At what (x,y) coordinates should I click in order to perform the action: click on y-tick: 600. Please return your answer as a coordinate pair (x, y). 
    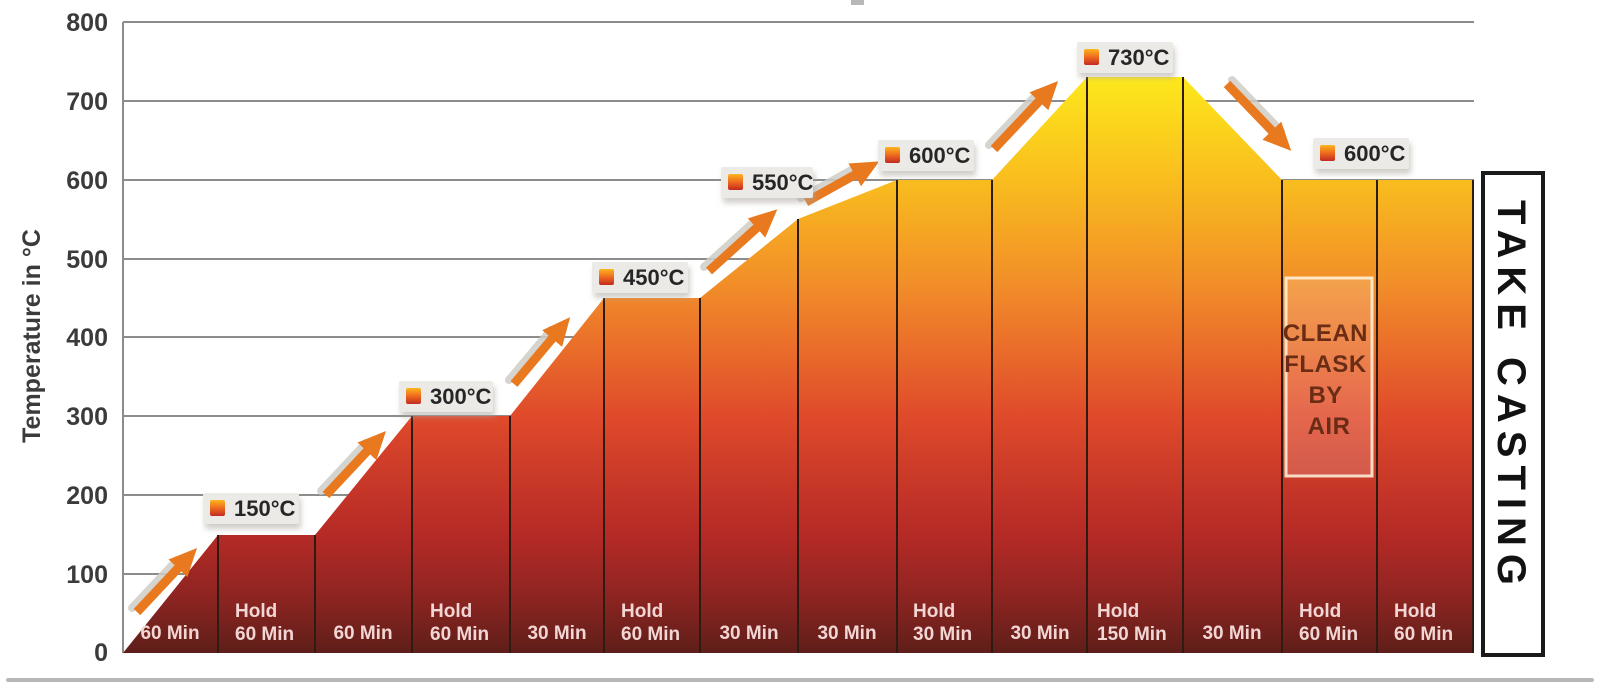
    Looking at the image, I should click on (87, 181).